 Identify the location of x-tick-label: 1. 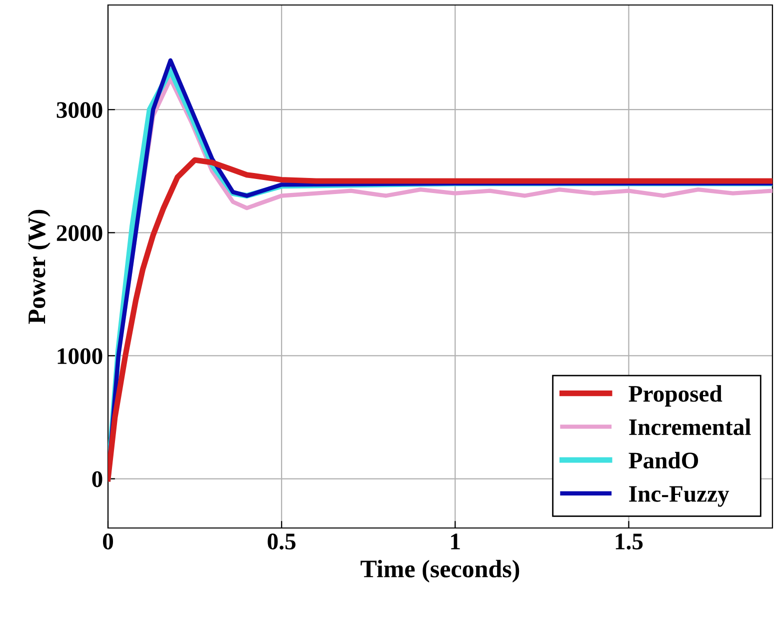
(455, 542).